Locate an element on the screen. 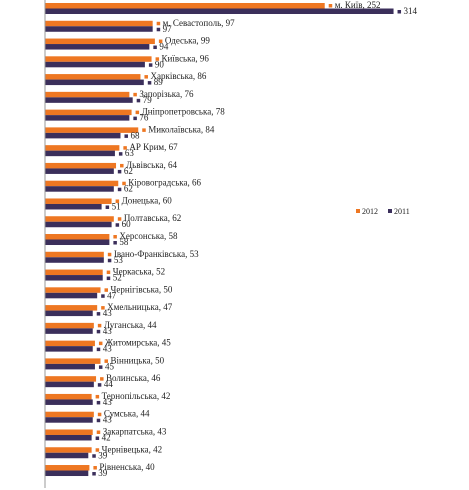  category-label: Черкаська, 52 is located at coordinates (139, 272).